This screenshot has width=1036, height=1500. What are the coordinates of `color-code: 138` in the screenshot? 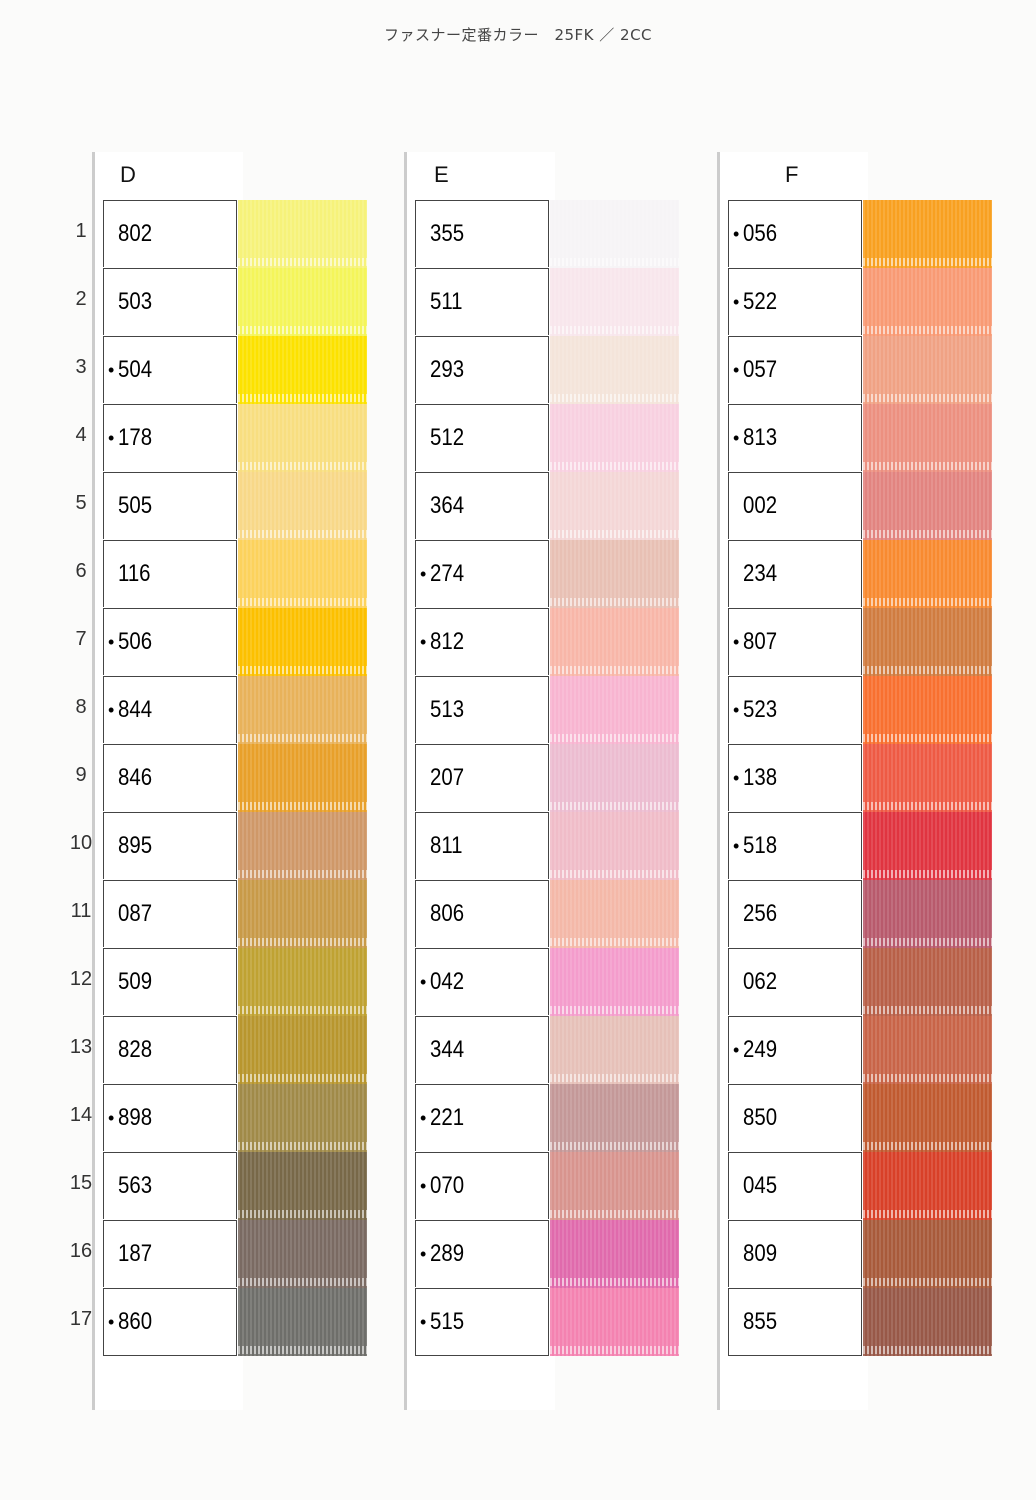 It's located at (760, 777).